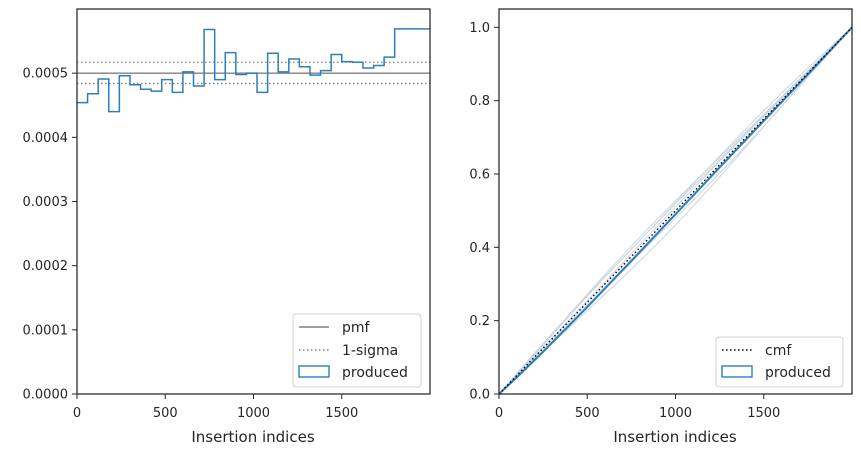 The width and height of the screenshot is (861, 457). Describe the element at coordinates (484, 212) in the screenshot. I see `right-y-ticks: 0.0 0.2 0.4 0.6 0.8 1.0` at that location.